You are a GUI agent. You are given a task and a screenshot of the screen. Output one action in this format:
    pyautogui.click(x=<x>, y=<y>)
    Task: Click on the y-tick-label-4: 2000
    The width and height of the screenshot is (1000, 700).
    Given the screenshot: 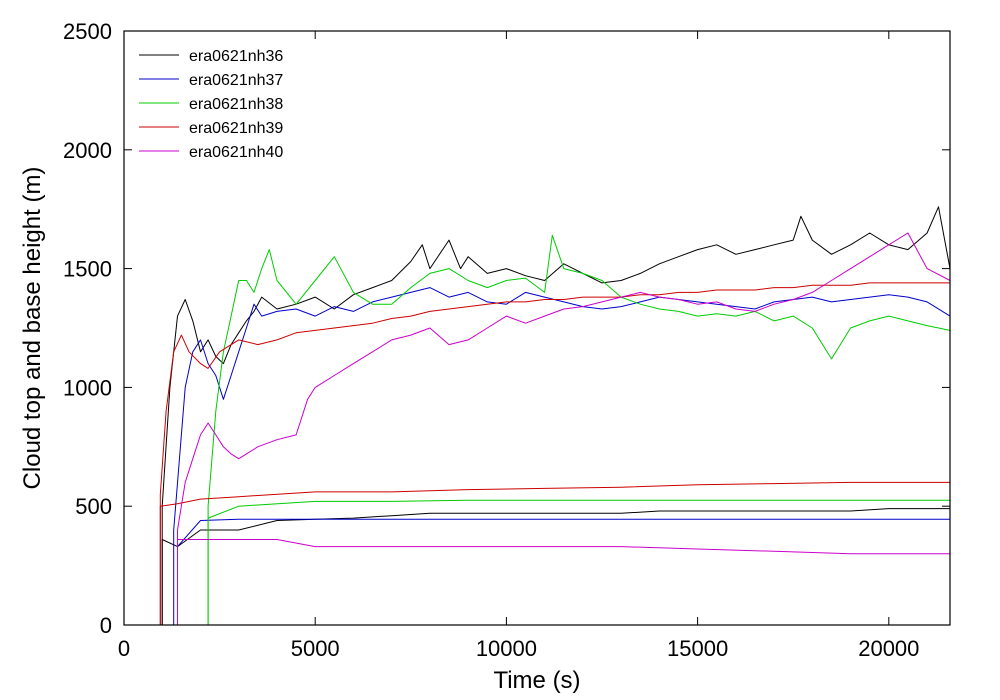 What is the action you would take?
    pyautogui.click(x=87, y=150)
    